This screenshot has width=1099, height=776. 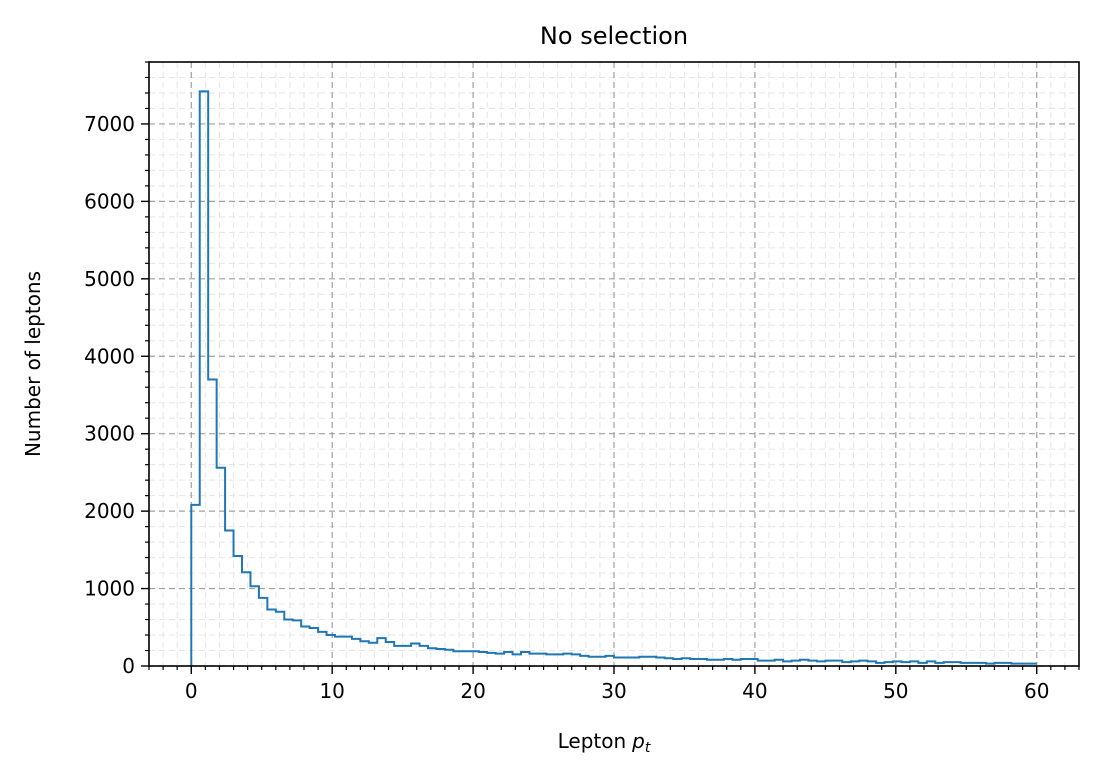 What do you see at coordinates (1036, 691) in the screenshot?
I see `x-tick-label: 60` at bounding box center [1036, 691].